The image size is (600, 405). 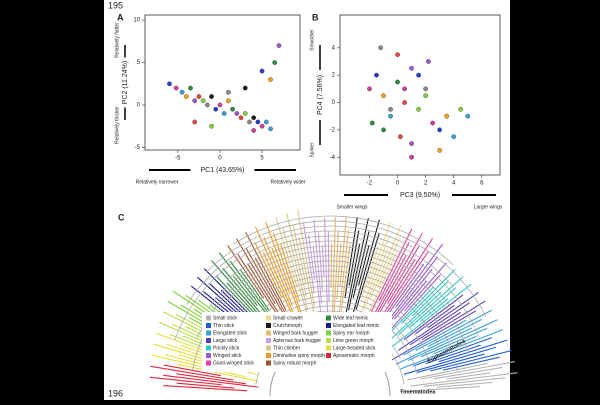 I want to click on panel-label: A, so click(x=120, y=17).